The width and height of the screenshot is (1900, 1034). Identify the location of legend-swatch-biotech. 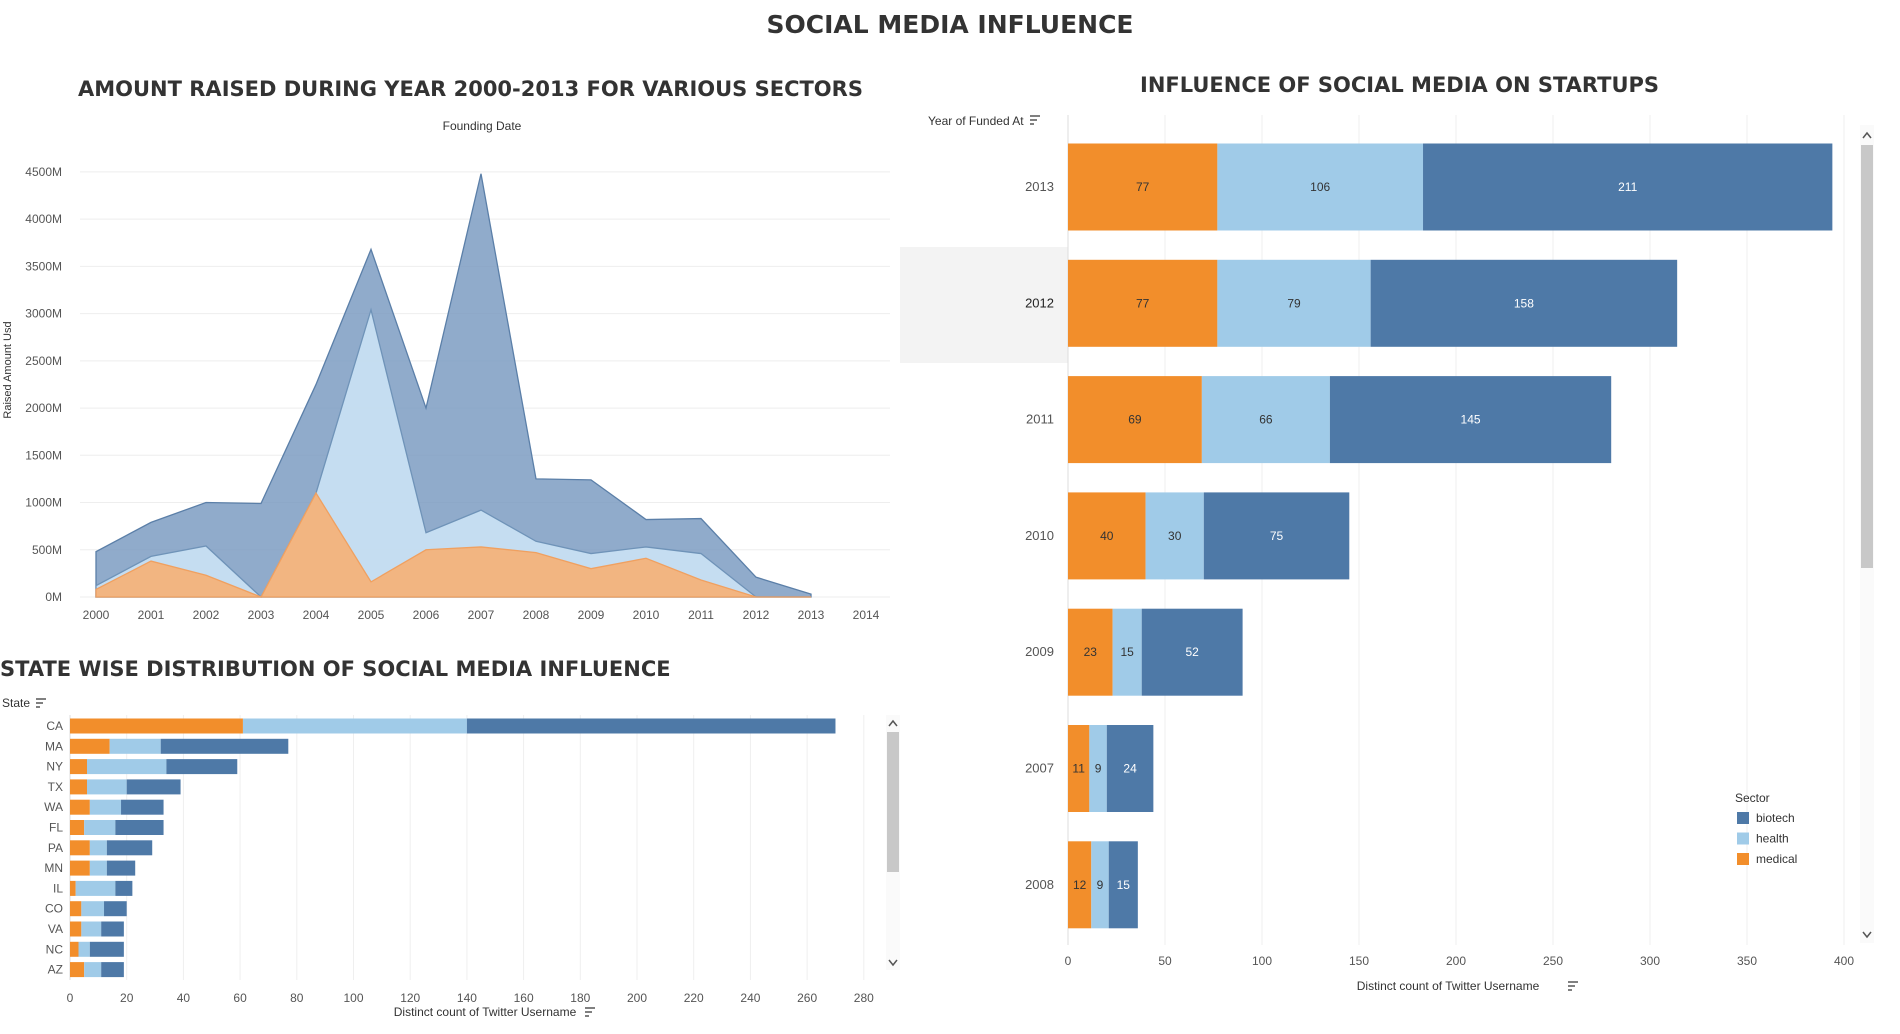
(1743, 818).